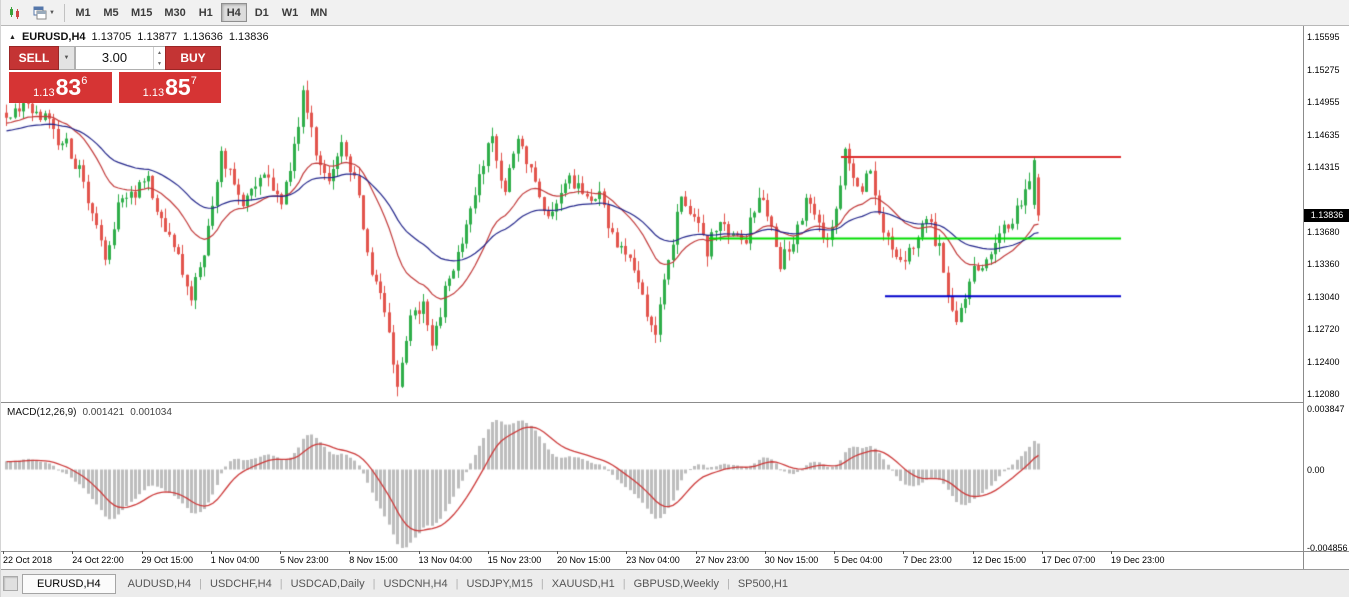 The width and height of the screenshot is (1349, 597). I want to click on candlestick-chart-icon, so click(14, 12).